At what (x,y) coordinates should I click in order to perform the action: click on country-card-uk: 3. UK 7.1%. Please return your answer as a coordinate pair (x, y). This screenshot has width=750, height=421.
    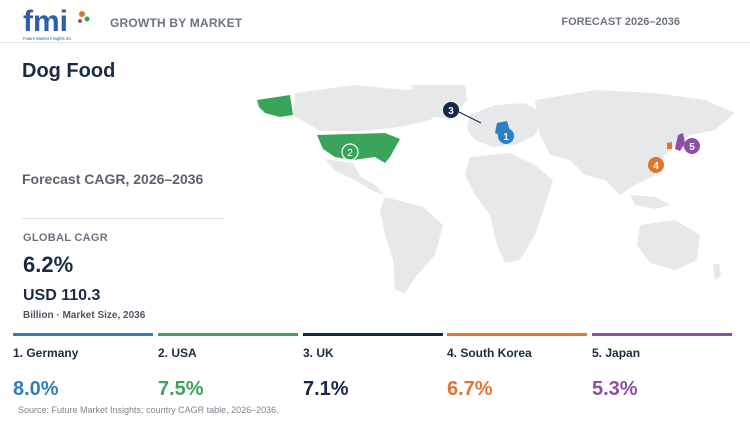
    Looking at the image, I should click on (373, 367).